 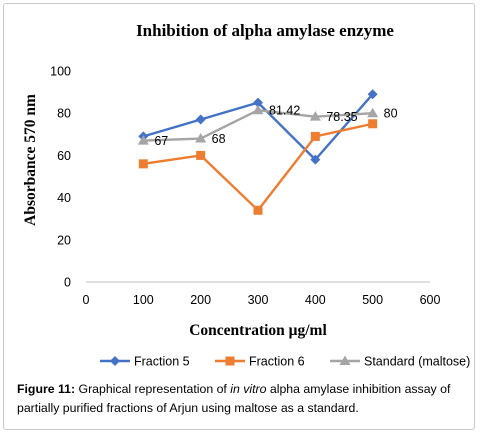 What do you see at coordinates (258, 300) in the screenshot?
I see `x-tick-label: 300` at bounding box center [258, 300].